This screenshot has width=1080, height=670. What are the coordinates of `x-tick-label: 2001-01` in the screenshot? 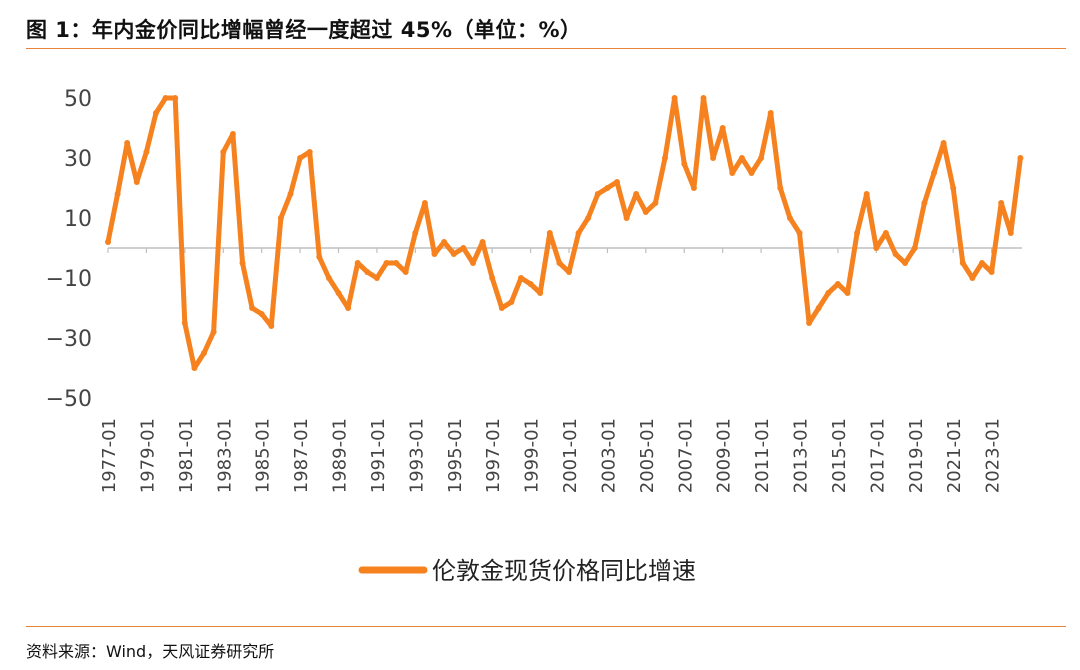 It's located at (570, 455).